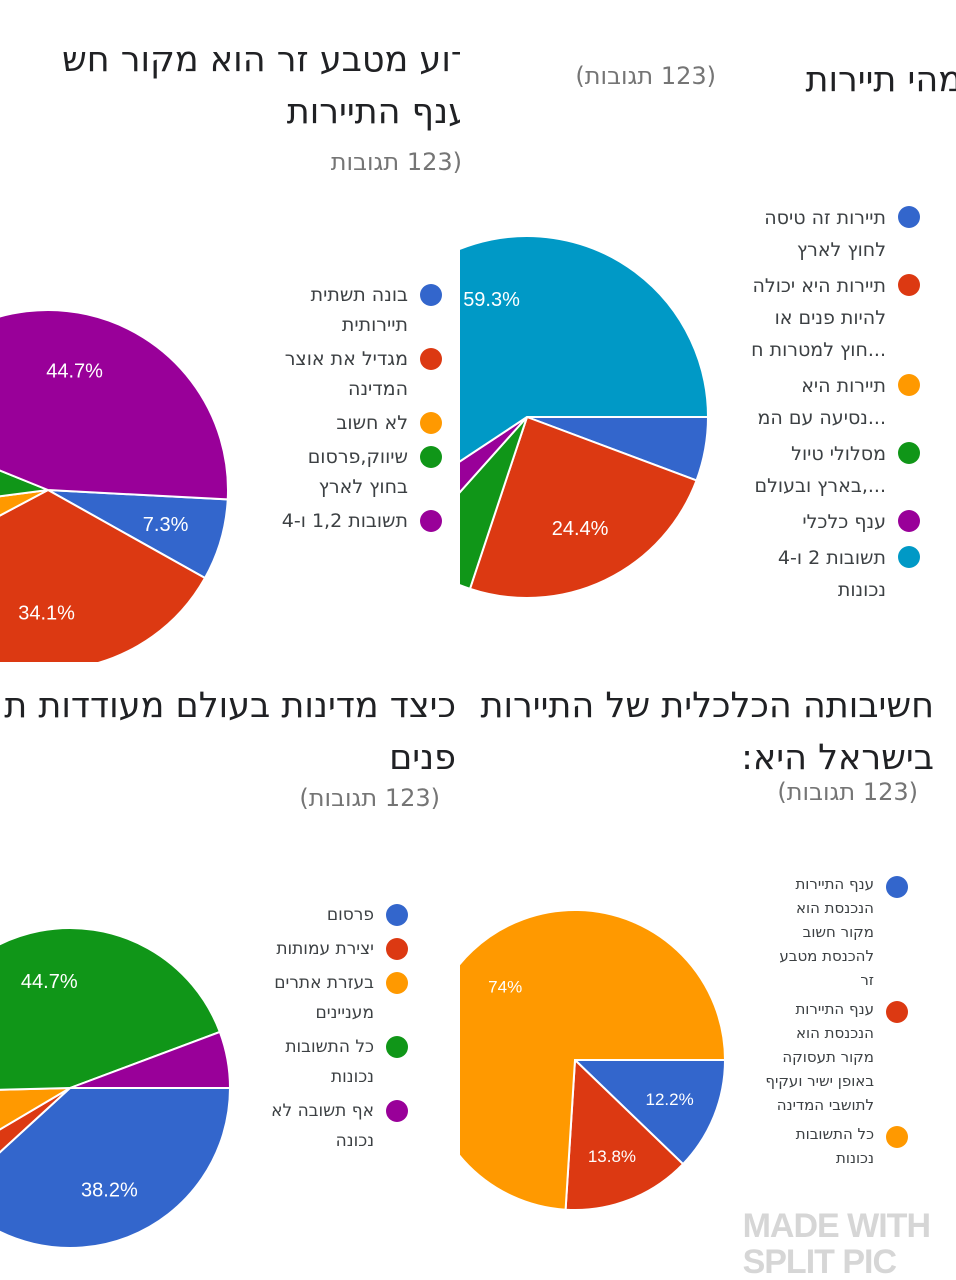 The height and width of the screenshot is (1280, 956). What do you see at coordinates (835, 402) in the screenshot?
I see `legend-item: תיירות היא ...נסיעה עם המ` at bounding box center [835, 402].